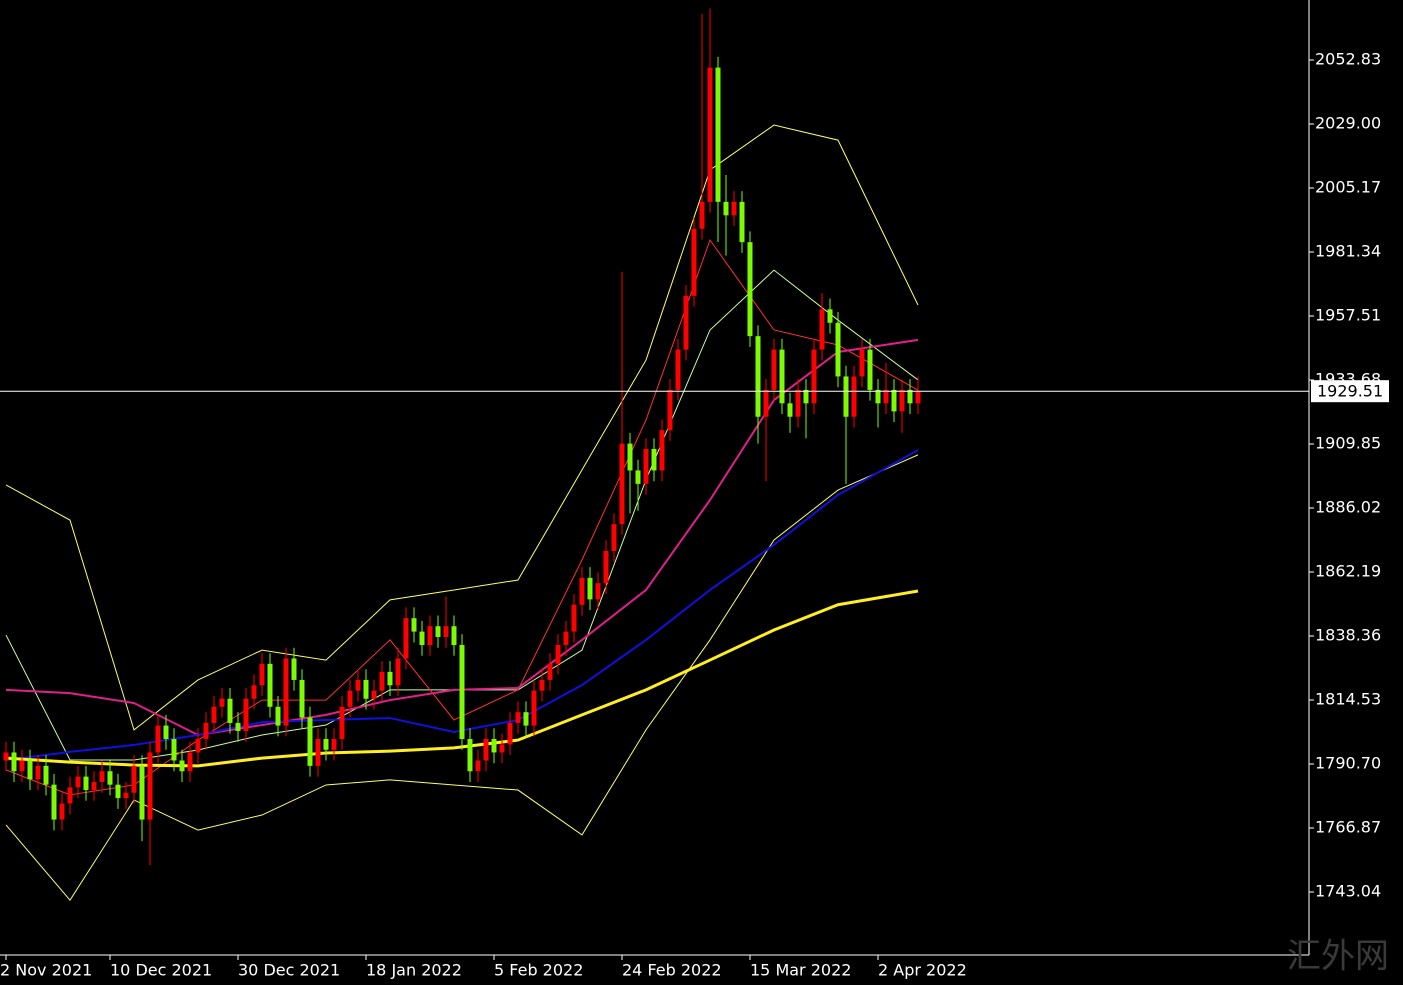 This screenshot has height=985, width=1403. I want to click on x-tick-label: 30 Dec 2021, so click(289, 970).